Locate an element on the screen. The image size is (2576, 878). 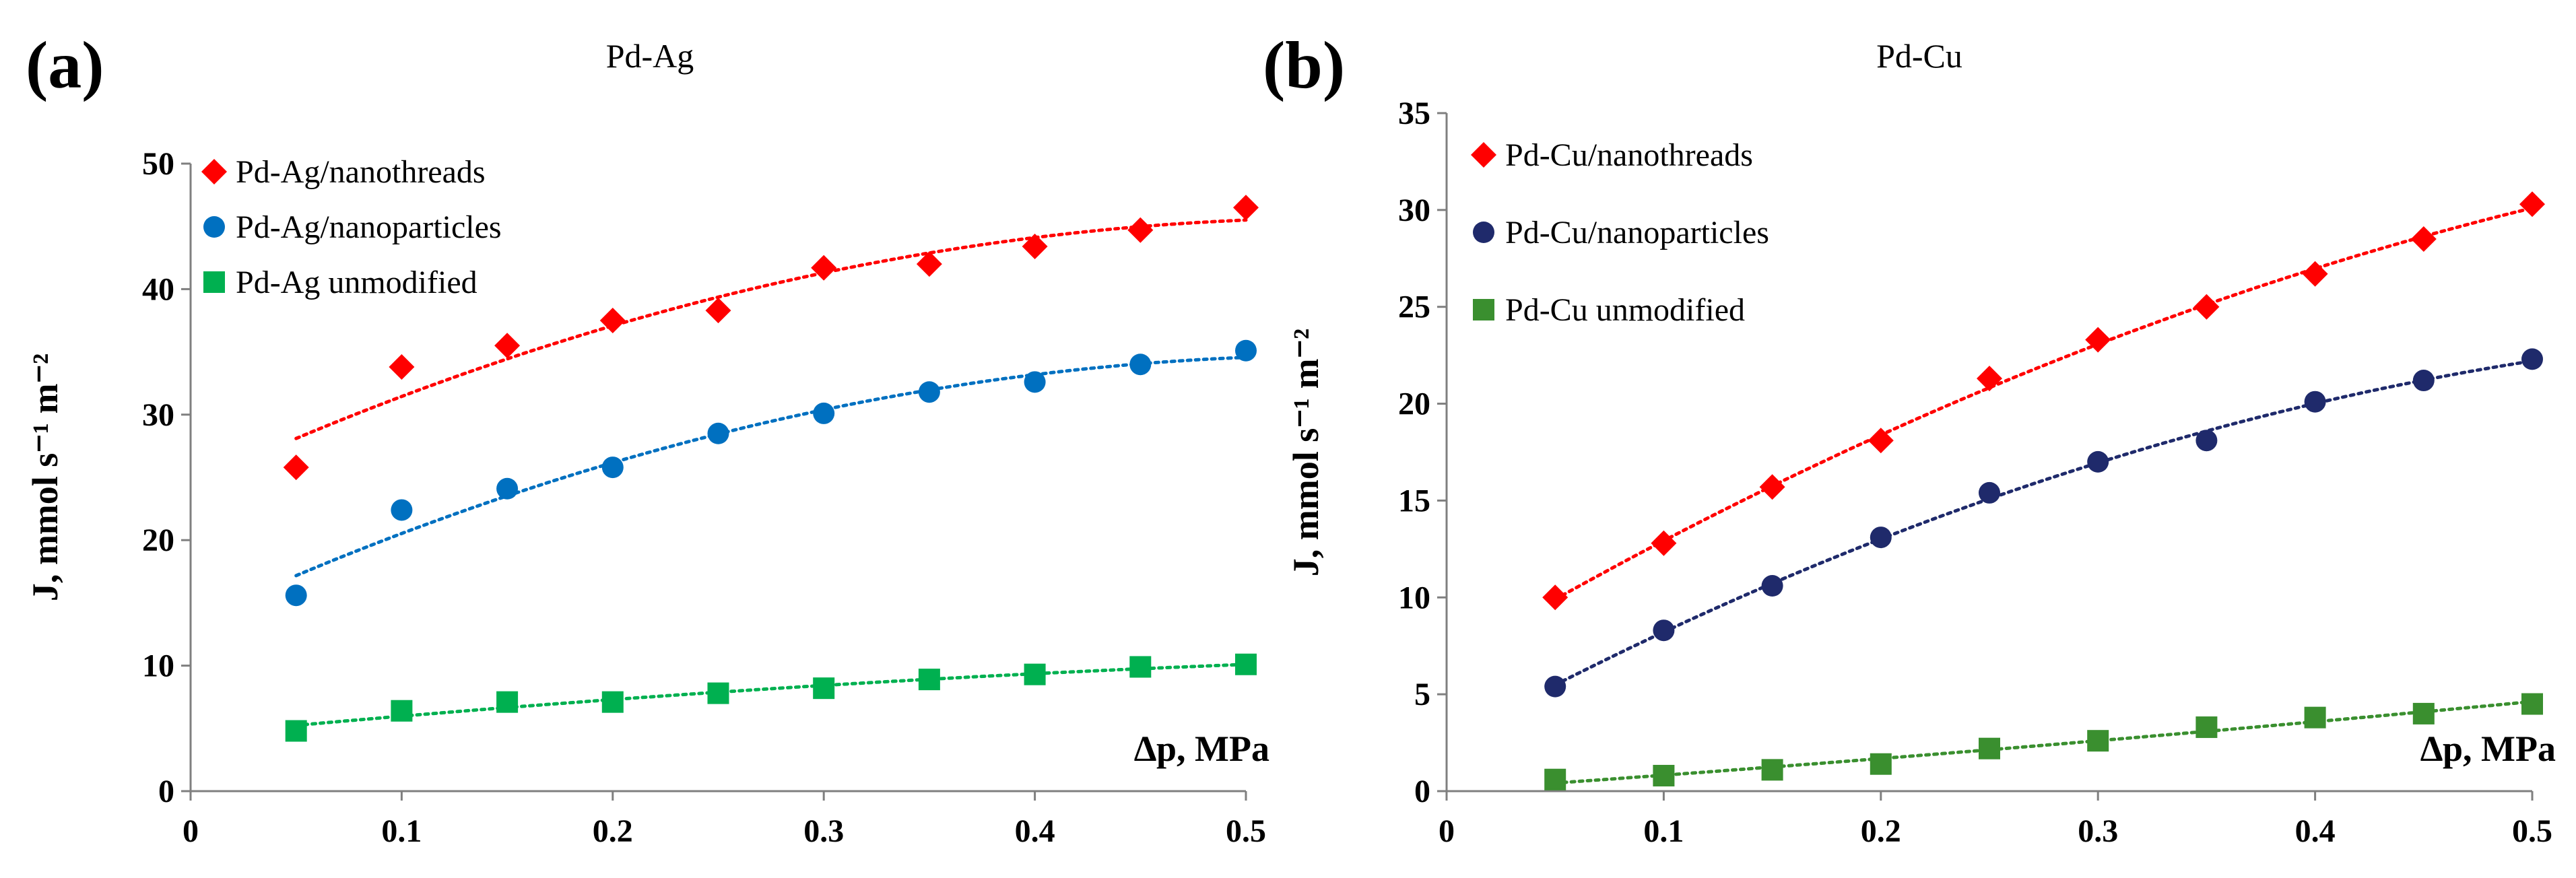
panel-label: (b) is located at coordinates (1304, 65).